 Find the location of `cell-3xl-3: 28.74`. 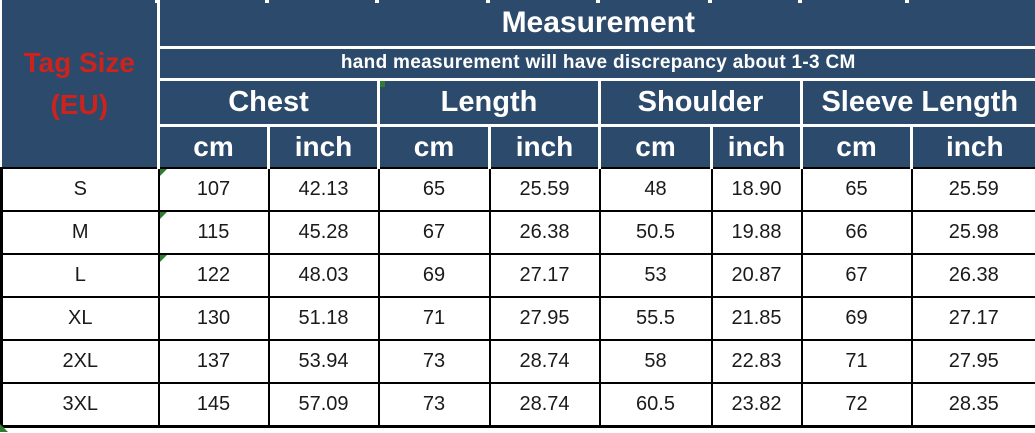

cell-3xl-3: 28.74 is located at coordinates (544, 405).